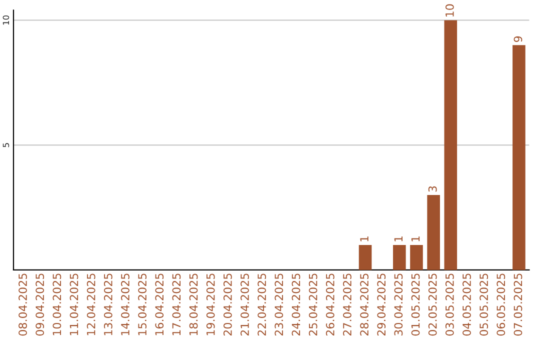 This screenshot has width=540, height=340. I want to click on x-tick-label: 06.05.2025, so click(501, 305).